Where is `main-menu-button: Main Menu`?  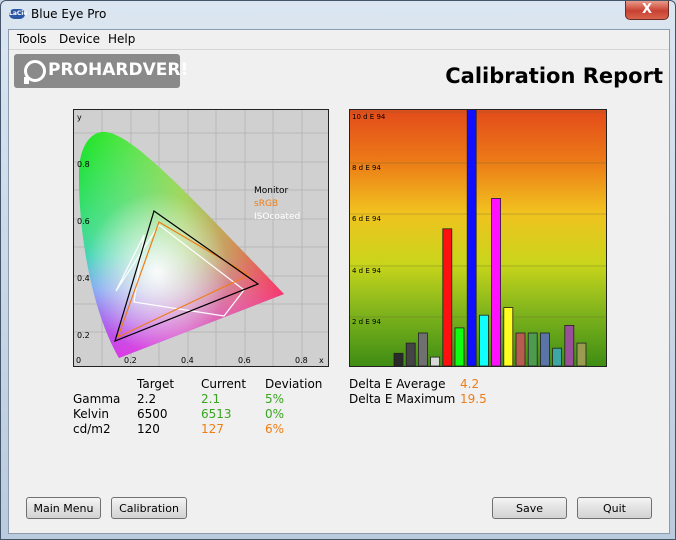 main-menu-button: Main Menu is located at coordinates (63, 508).